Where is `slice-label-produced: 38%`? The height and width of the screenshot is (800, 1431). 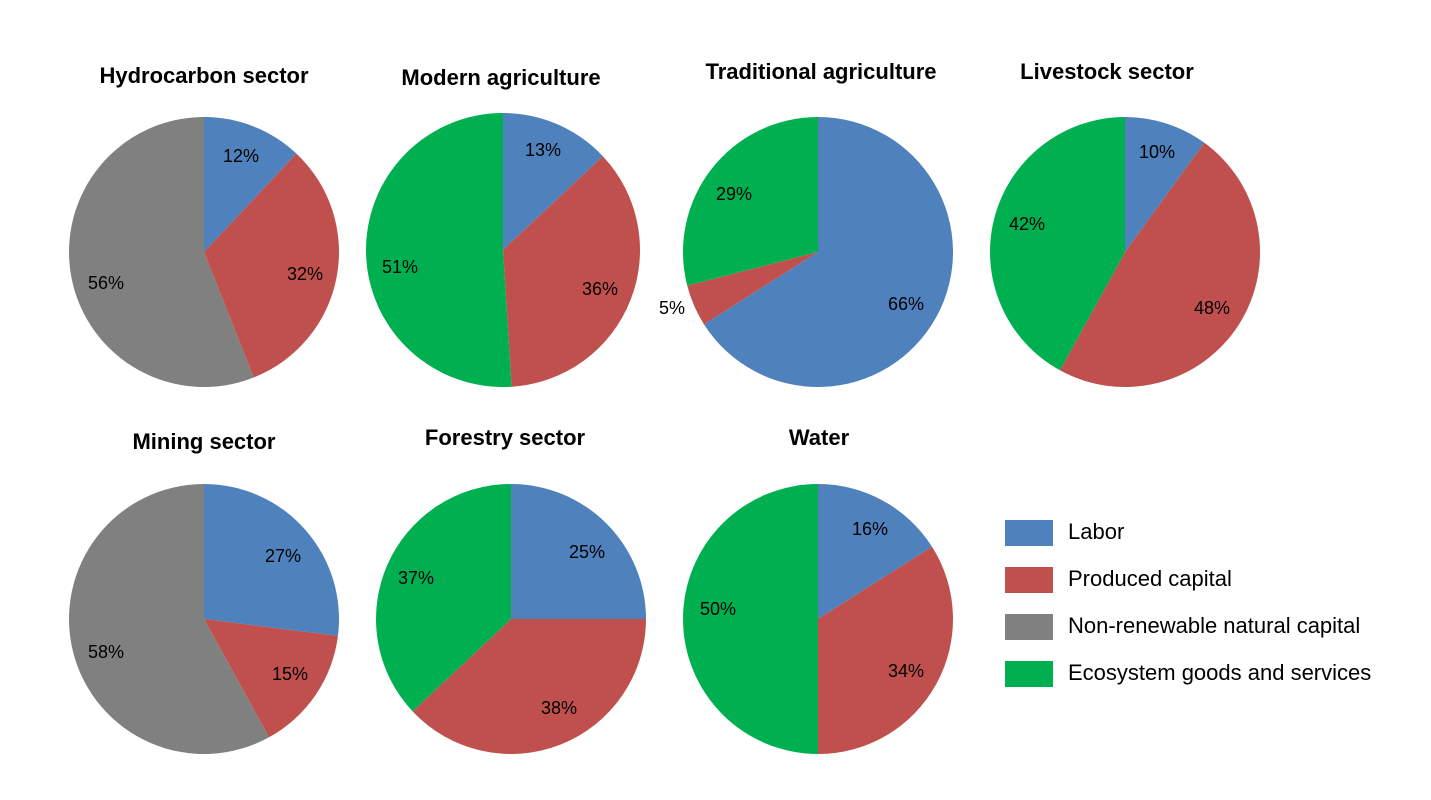
slice-label-produced: 38% is located at coordinates (559, 708).